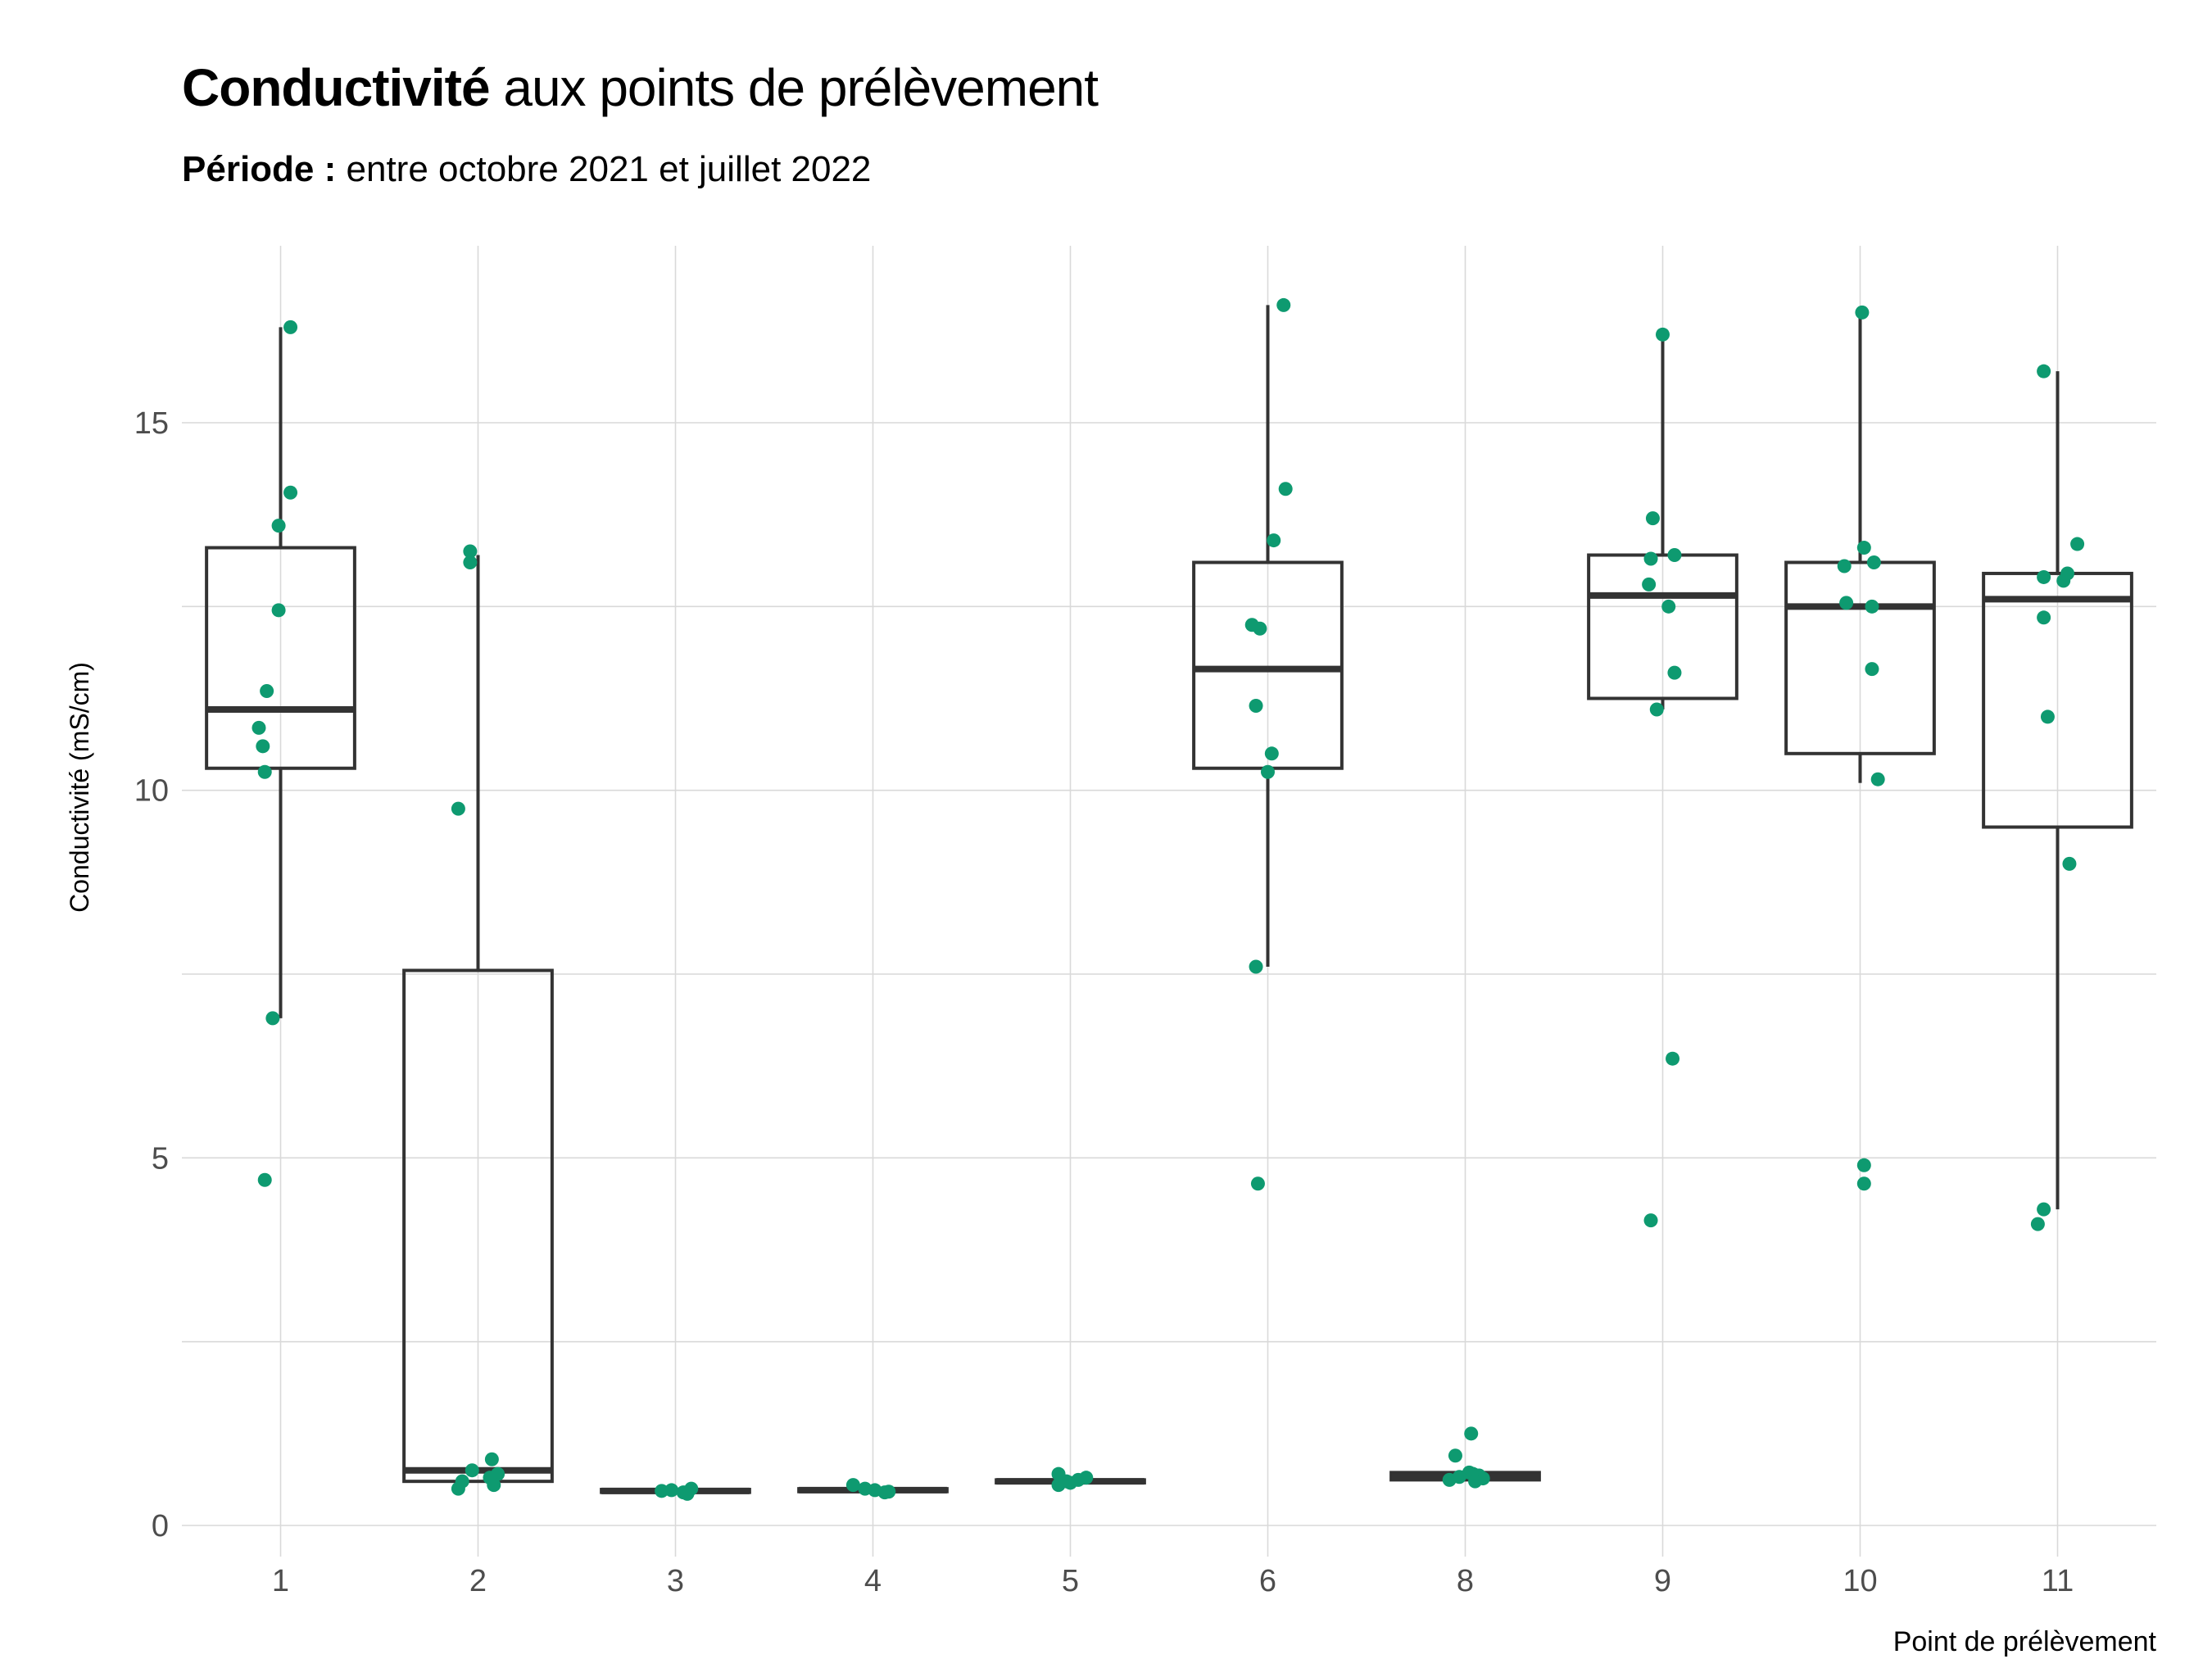 This screenshot has height=1659, width=2212. What do you see at coordinates (280, 1581) in the screenshot?
I see `x-tick-label: 1` at bounding box center [280, 1581].